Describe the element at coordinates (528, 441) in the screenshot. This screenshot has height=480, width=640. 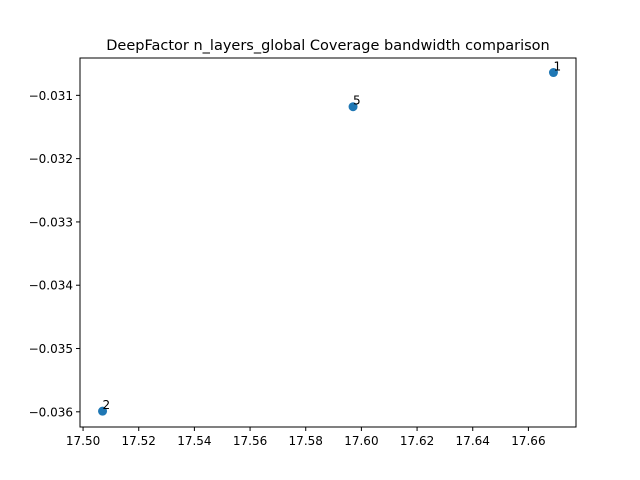
I see `x-tick-label: 17.66` at that location.